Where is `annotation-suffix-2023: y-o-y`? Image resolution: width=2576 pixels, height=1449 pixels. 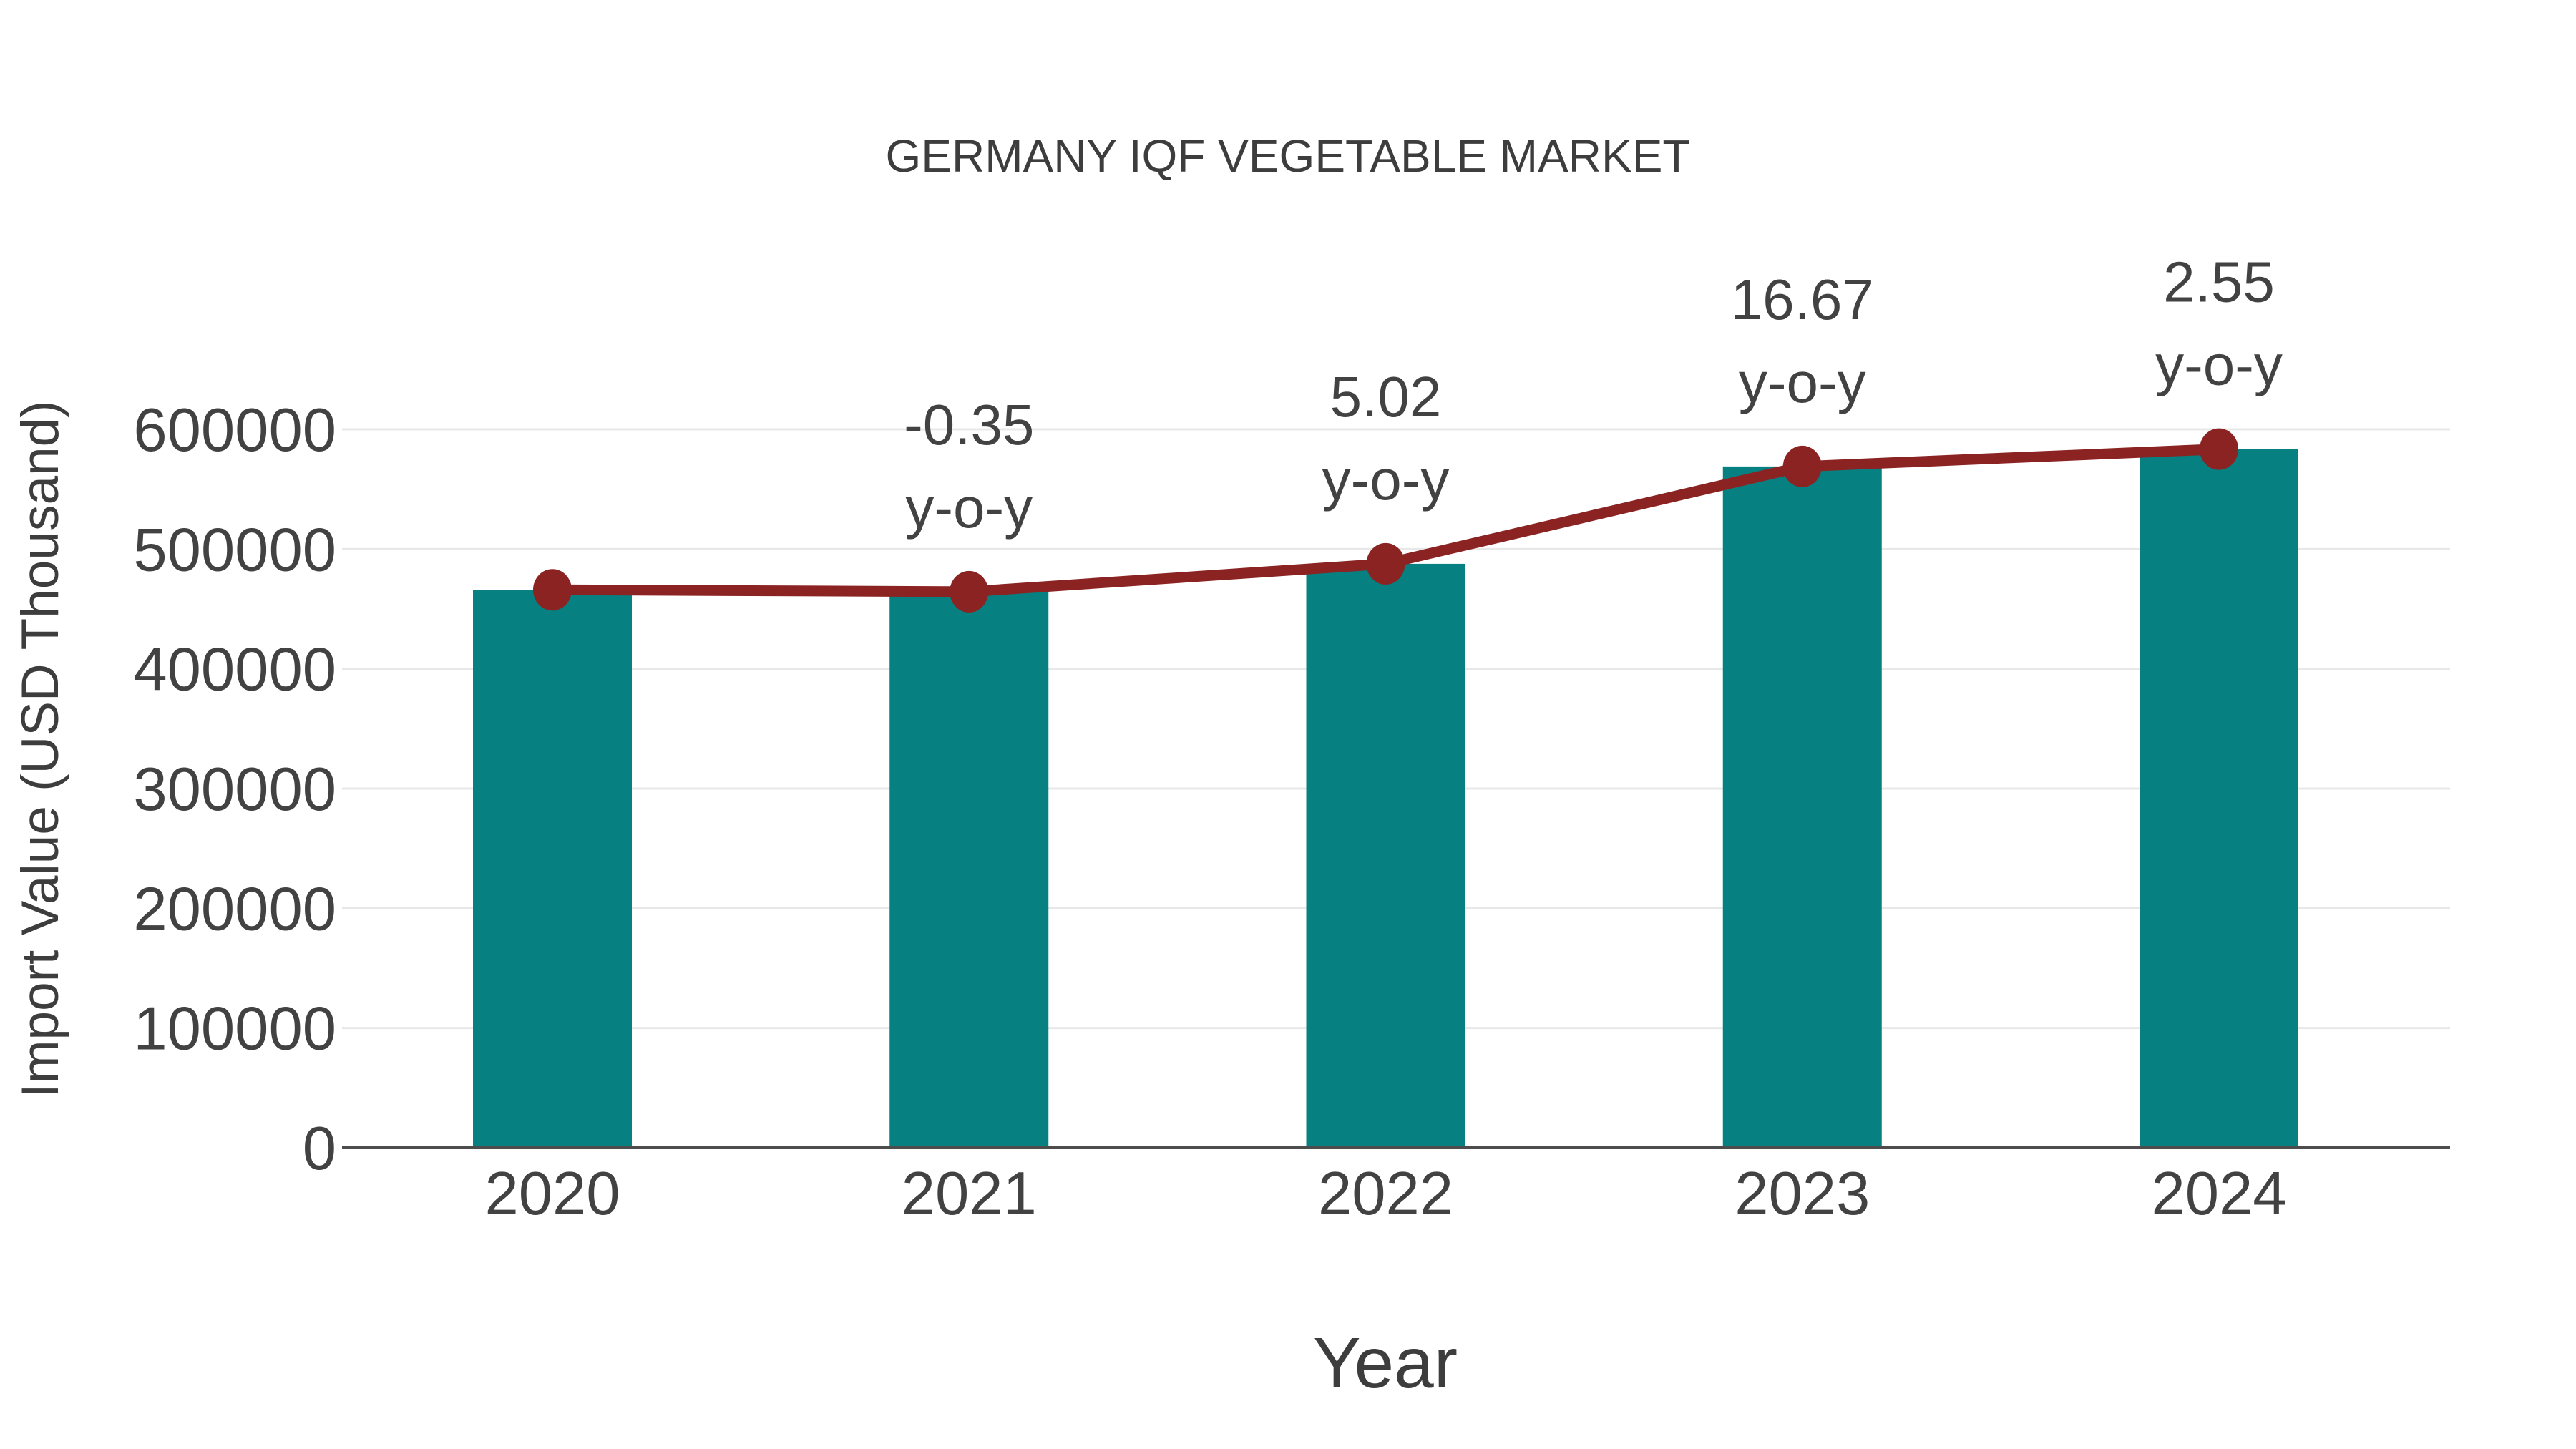 annotation-suffix-2023: y-o-y is located at coordinates (1802, 382).